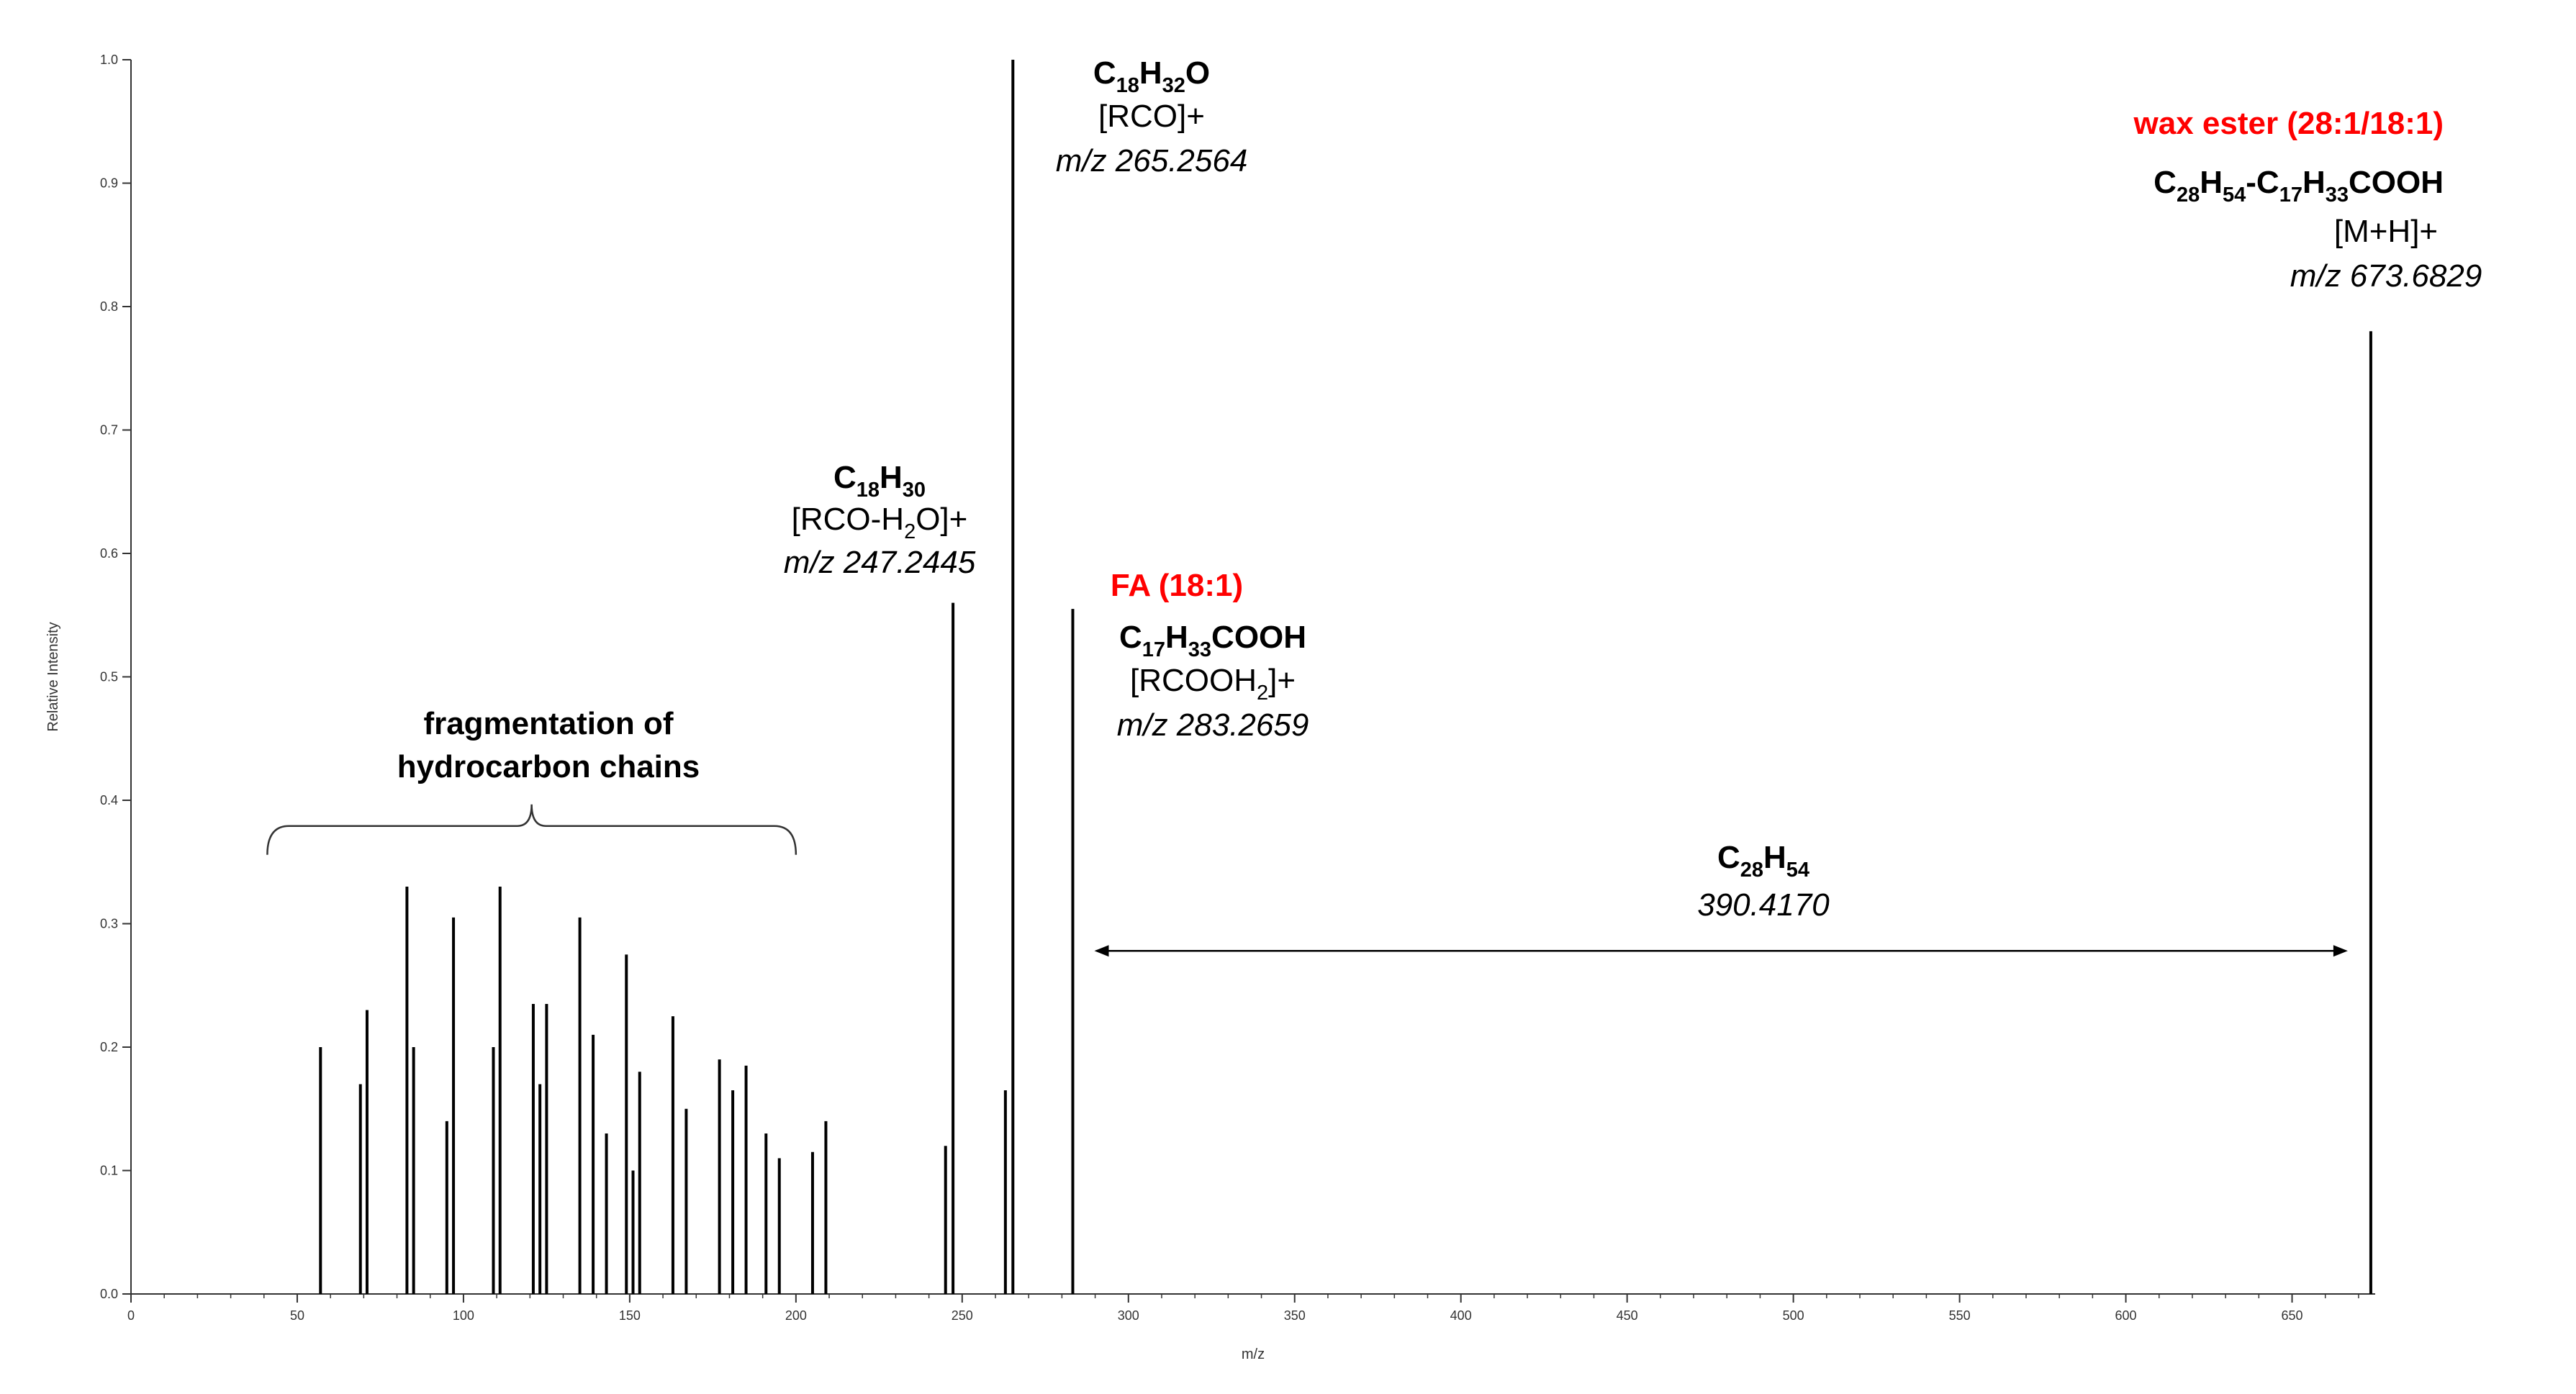  I want to click on rco-mz: m/z 265.2564, so click(1152, 161).